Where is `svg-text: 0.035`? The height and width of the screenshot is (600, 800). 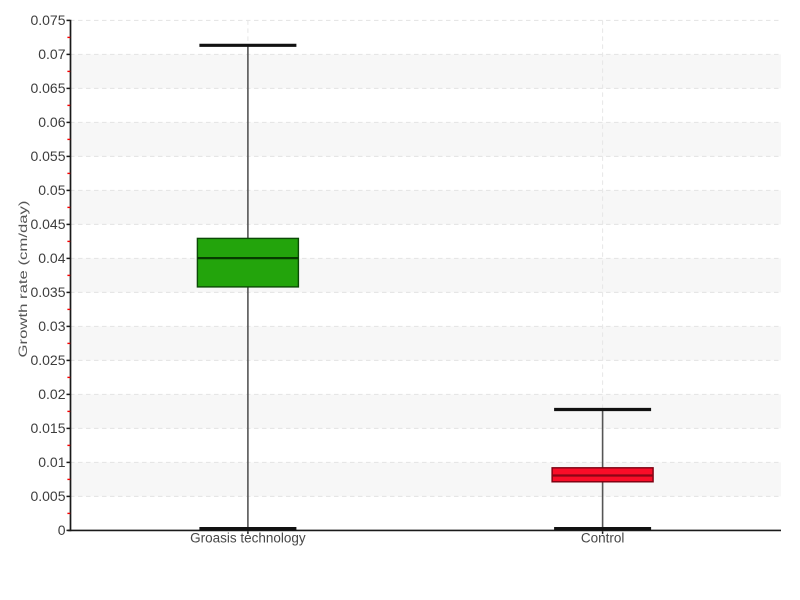
svg-text: 0.035 is located at coordinates (47, 292).